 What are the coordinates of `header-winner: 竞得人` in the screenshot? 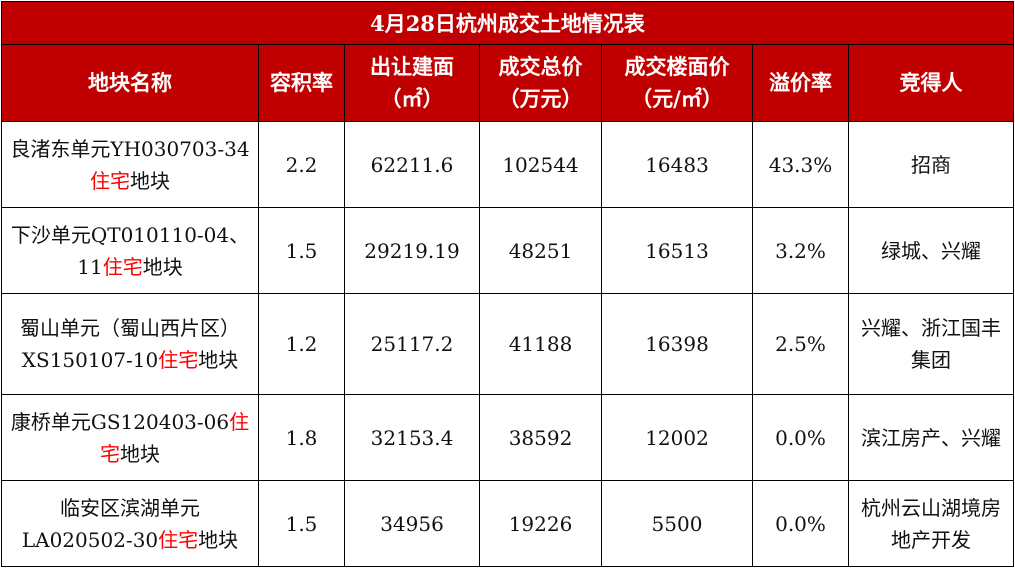 It's located at (931, 83).